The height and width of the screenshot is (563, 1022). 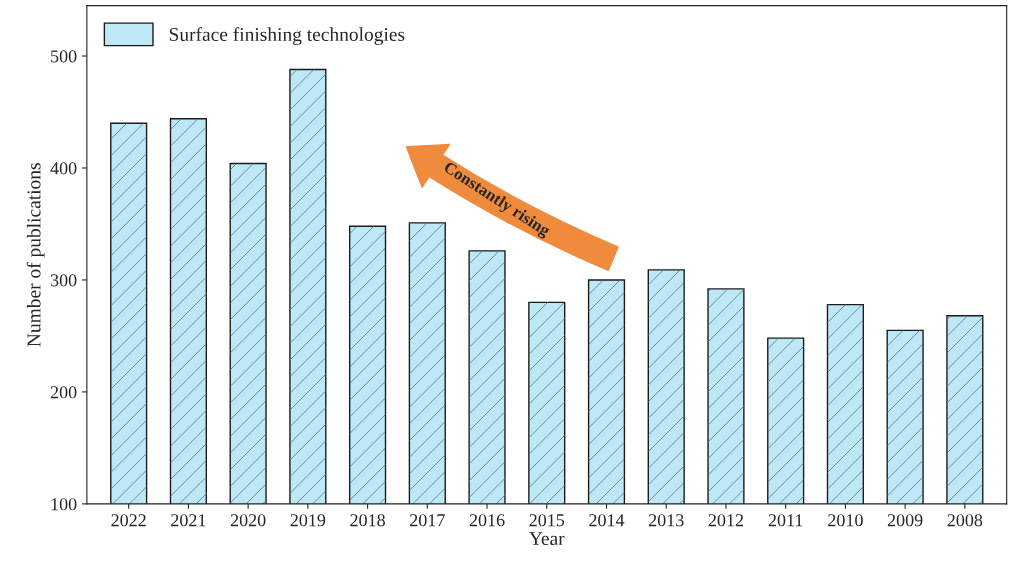 What do you see at coordinates (367, 520) in the screenshot?
I see `x-tick-label: 2018` at bounding box center [367, 520].